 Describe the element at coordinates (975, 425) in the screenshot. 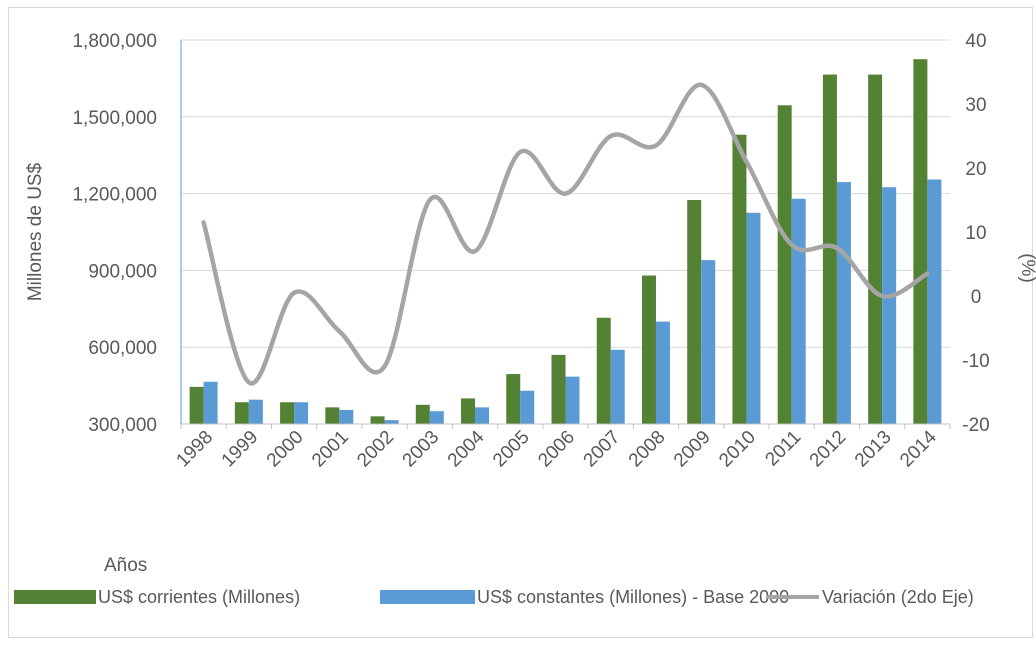

I see `y2-tick-label: -20` at that location.